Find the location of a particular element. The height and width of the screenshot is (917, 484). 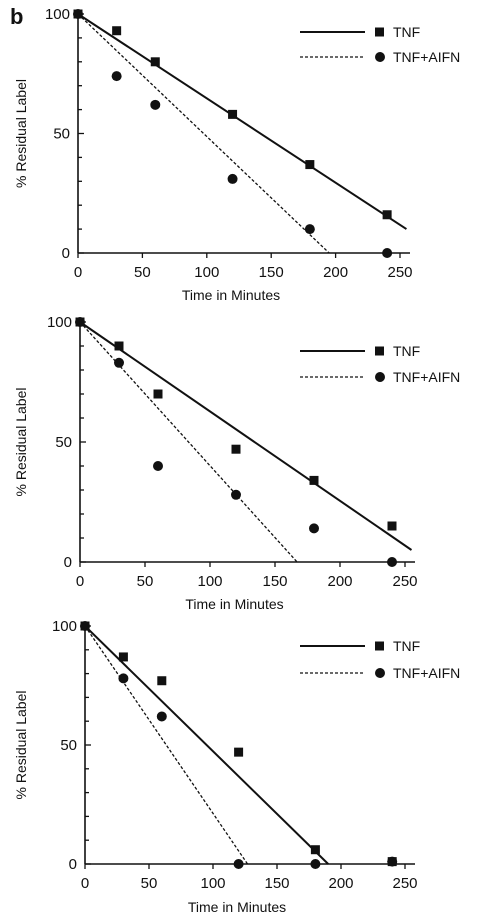

fit-line-tnf is located at coordinates (206, 745).